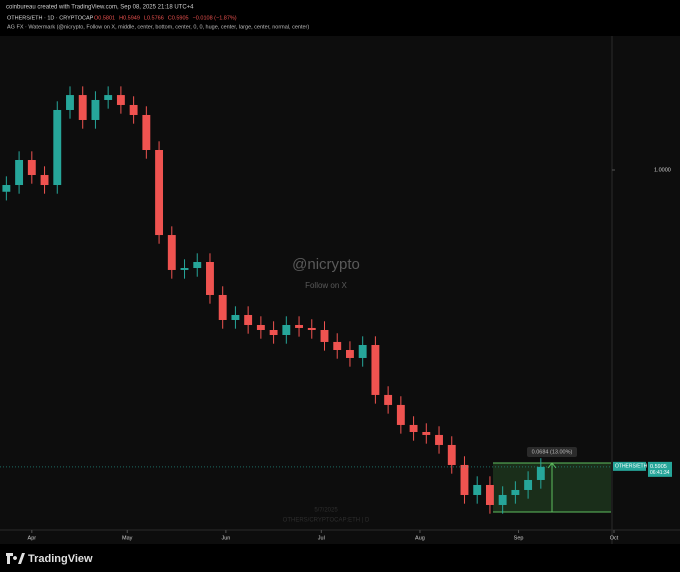 This screenshot has width=680, height=572. Describe the element at coordinates (104, 18) in the screenshot. I see `ohlc-value: O0.5801` at that location.